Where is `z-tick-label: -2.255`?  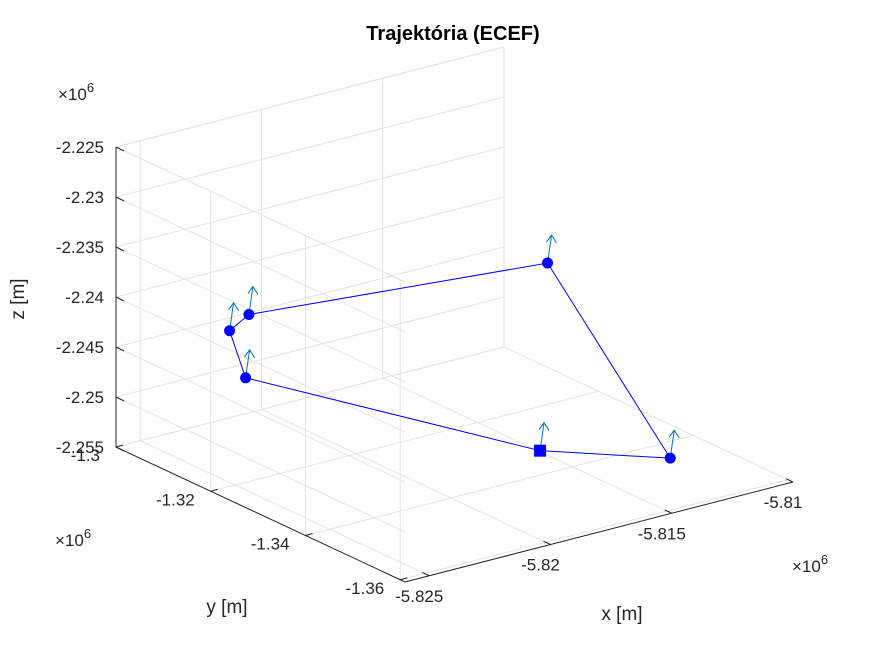 z-tick-label: -2.255 is located at coordinates (80, 447).